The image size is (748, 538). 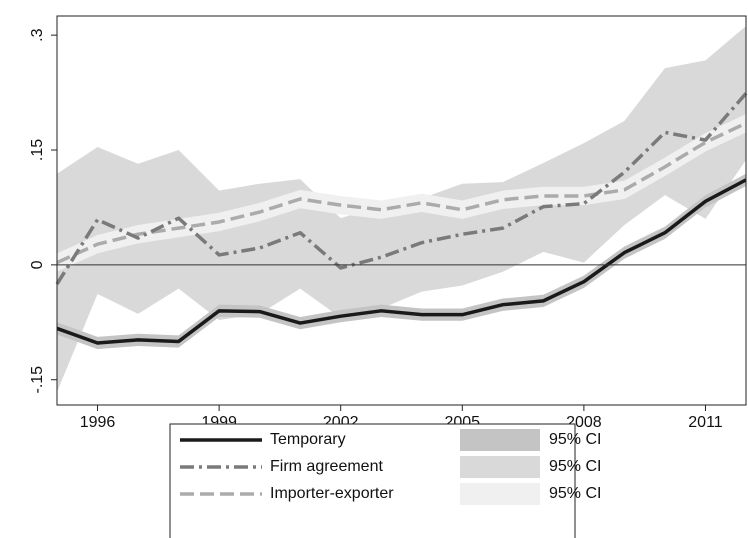 What do you see at coordinates (37, 380) in the screenshot?
I see `y-tick-label: -.15` at bounding box center [37, 380].